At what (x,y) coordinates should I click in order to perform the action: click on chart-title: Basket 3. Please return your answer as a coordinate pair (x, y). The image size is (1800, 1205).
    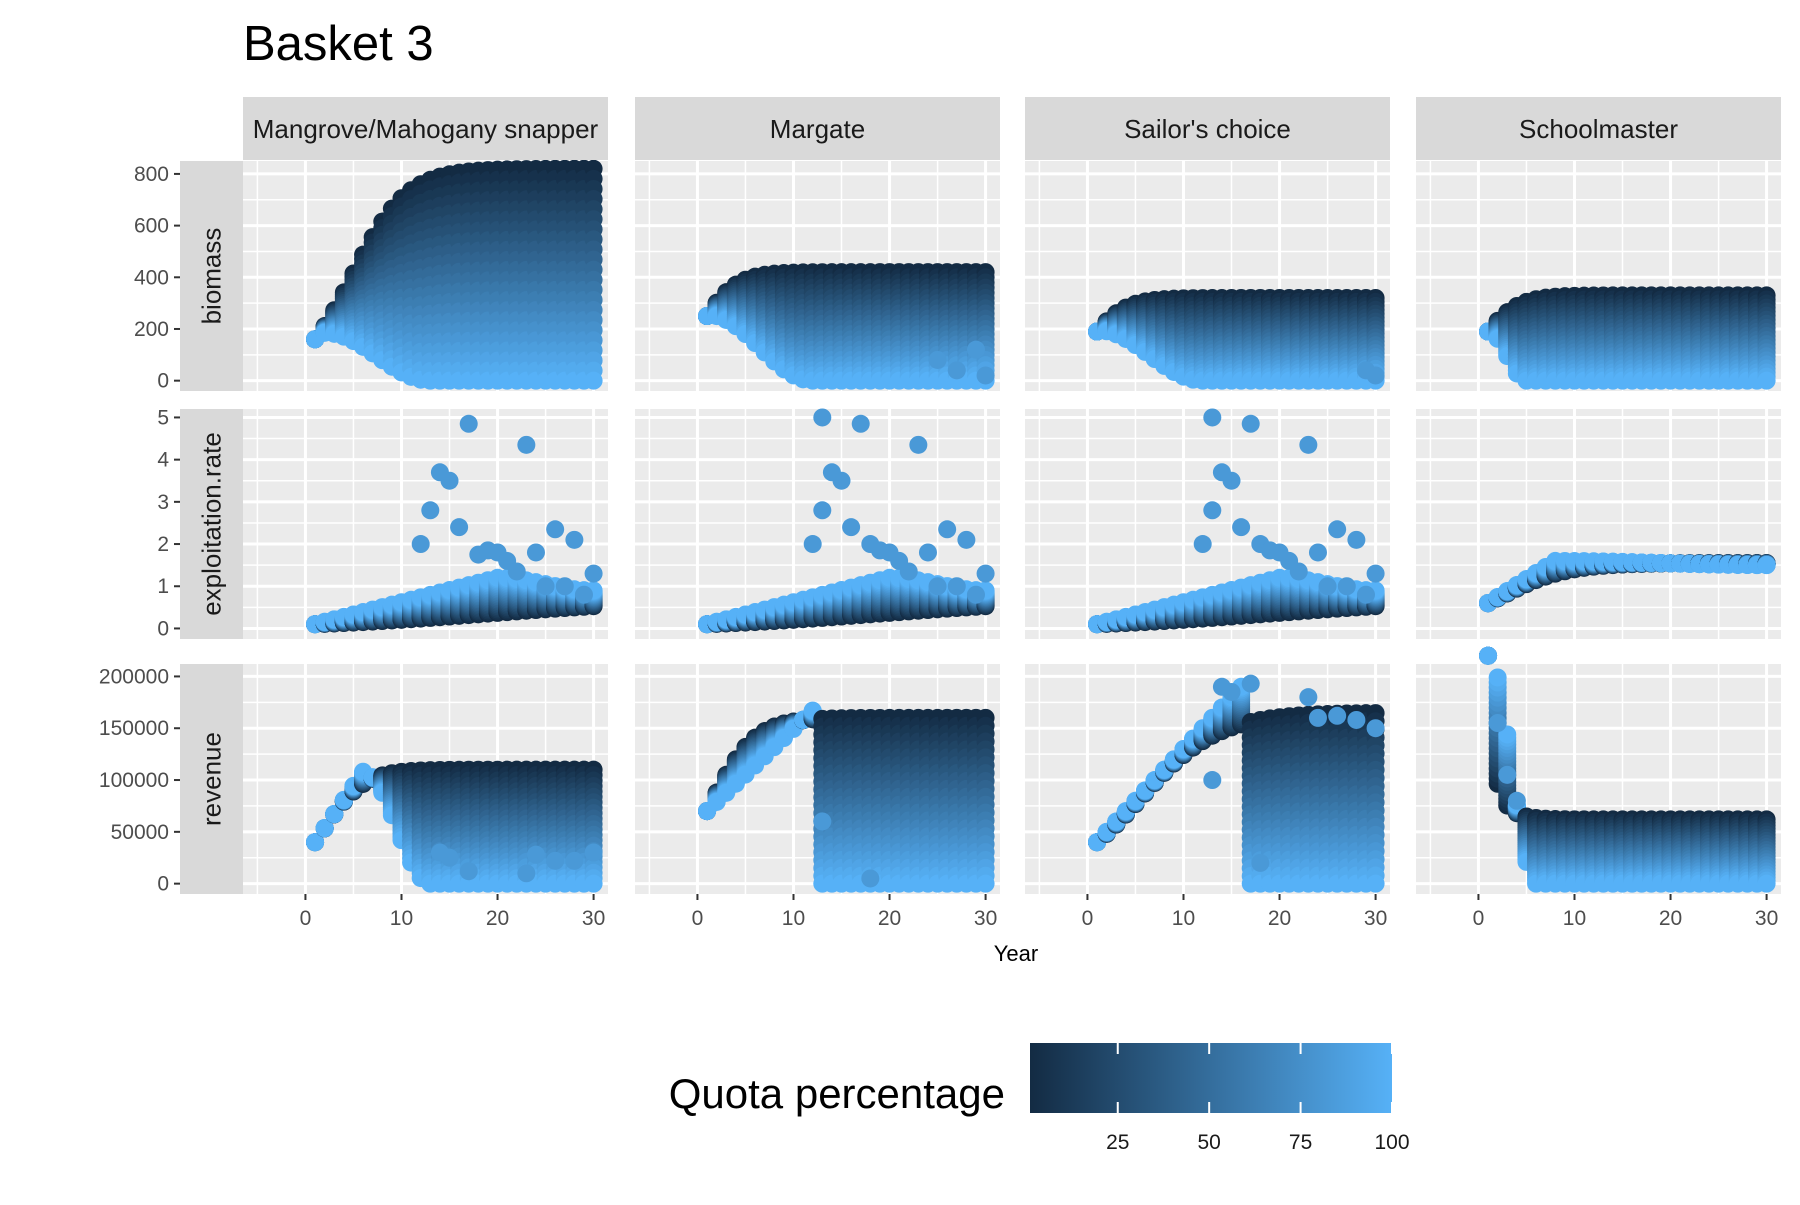
    Looking at the image, I should click on (338, 44).